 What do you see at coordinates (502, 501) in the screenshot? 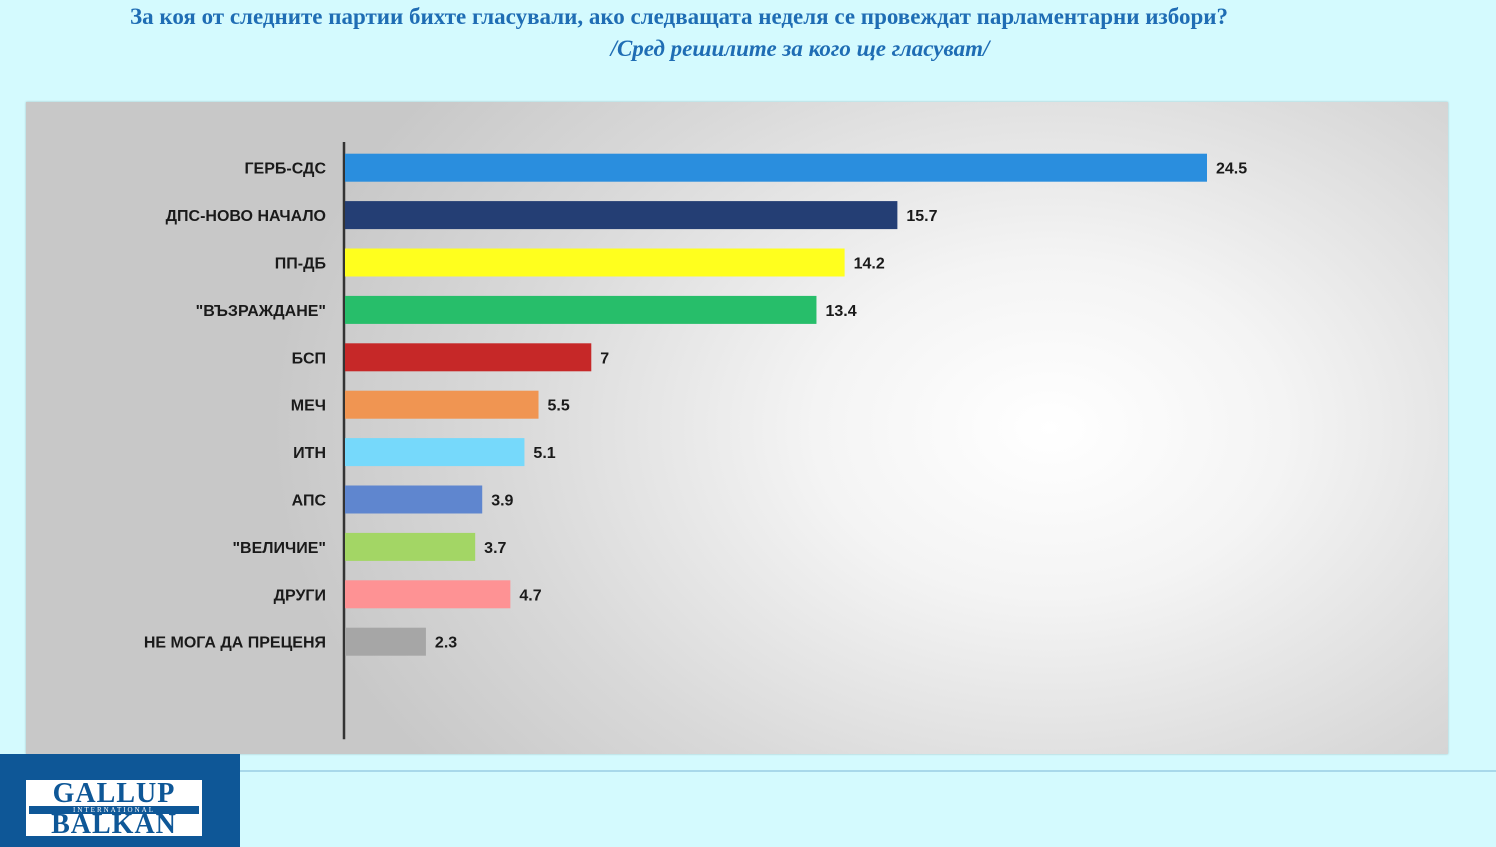
I see `data-label: 3.9` at bounding box center [502, 501].